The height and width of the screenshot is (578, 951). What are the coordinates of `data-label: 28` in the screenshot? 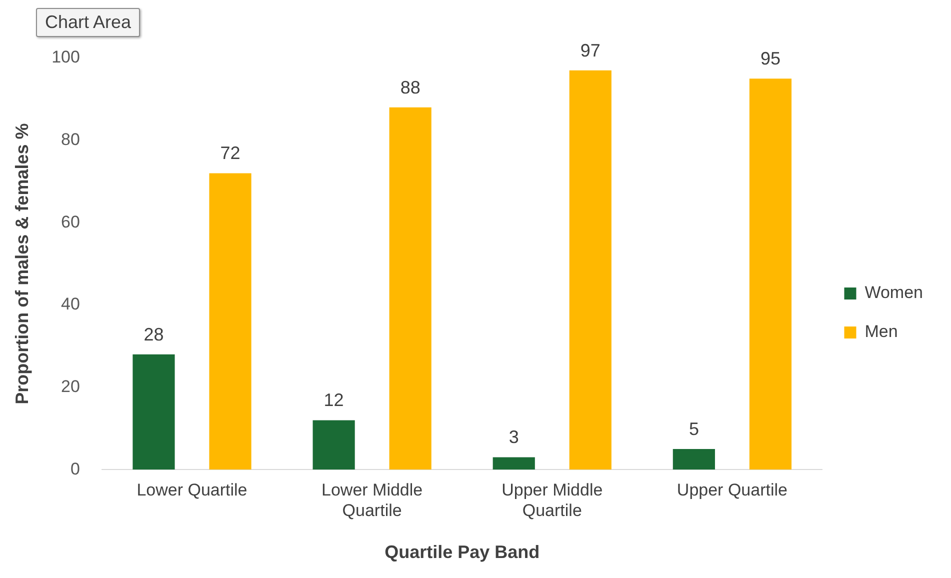 It's located at (154, 334).